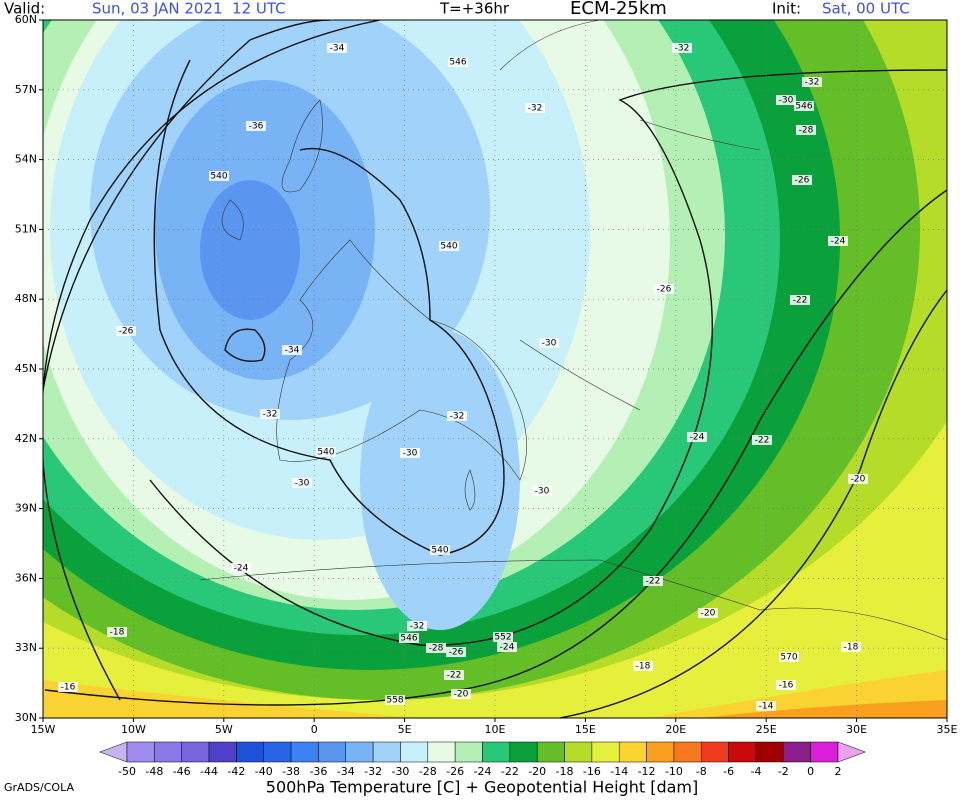 This screenshot has width=964, height=800. What do you see at coordinates (264, 771) in the screenshot?
I see `colorbar-label: -40` at bounding box center [264, 771].